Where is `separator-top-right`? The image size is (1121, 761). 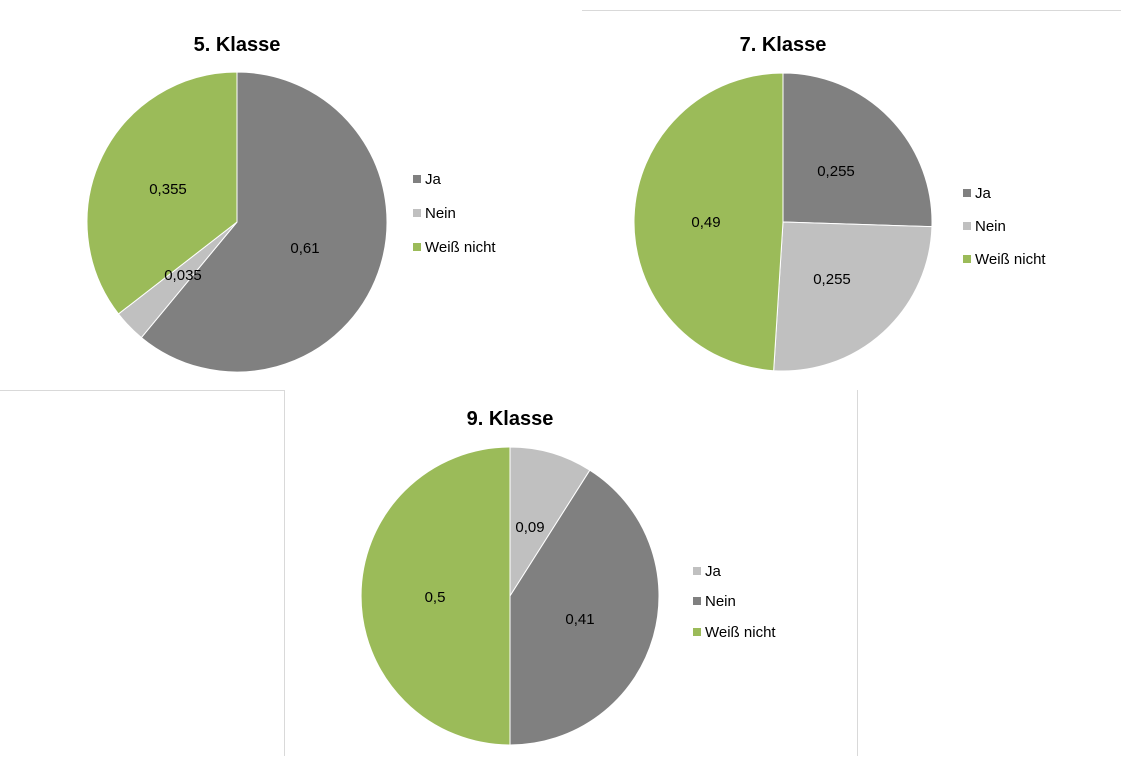 separator-top-right is located at coordinates (851, 10).